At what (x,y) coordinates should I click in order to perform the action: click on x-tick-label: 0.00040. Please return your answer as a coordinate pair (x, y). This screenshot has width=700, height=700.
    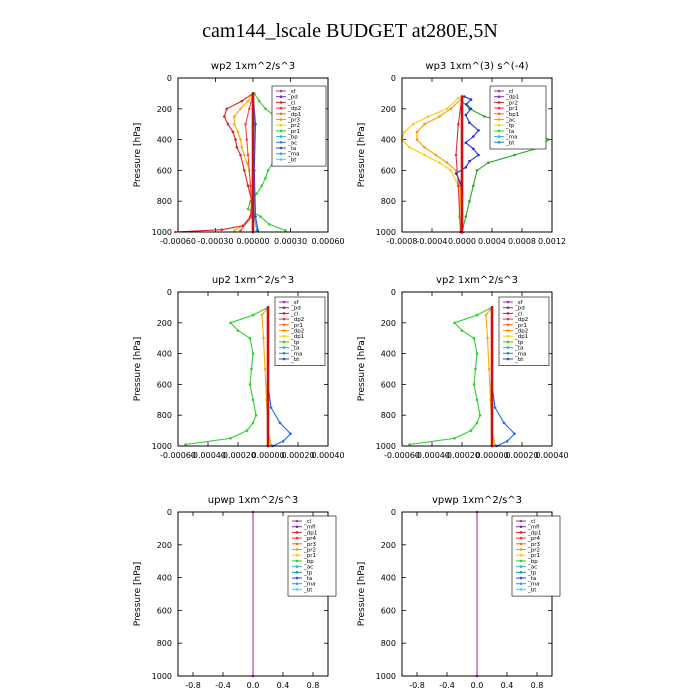
    Looking at the image, I should click on (327, 455).